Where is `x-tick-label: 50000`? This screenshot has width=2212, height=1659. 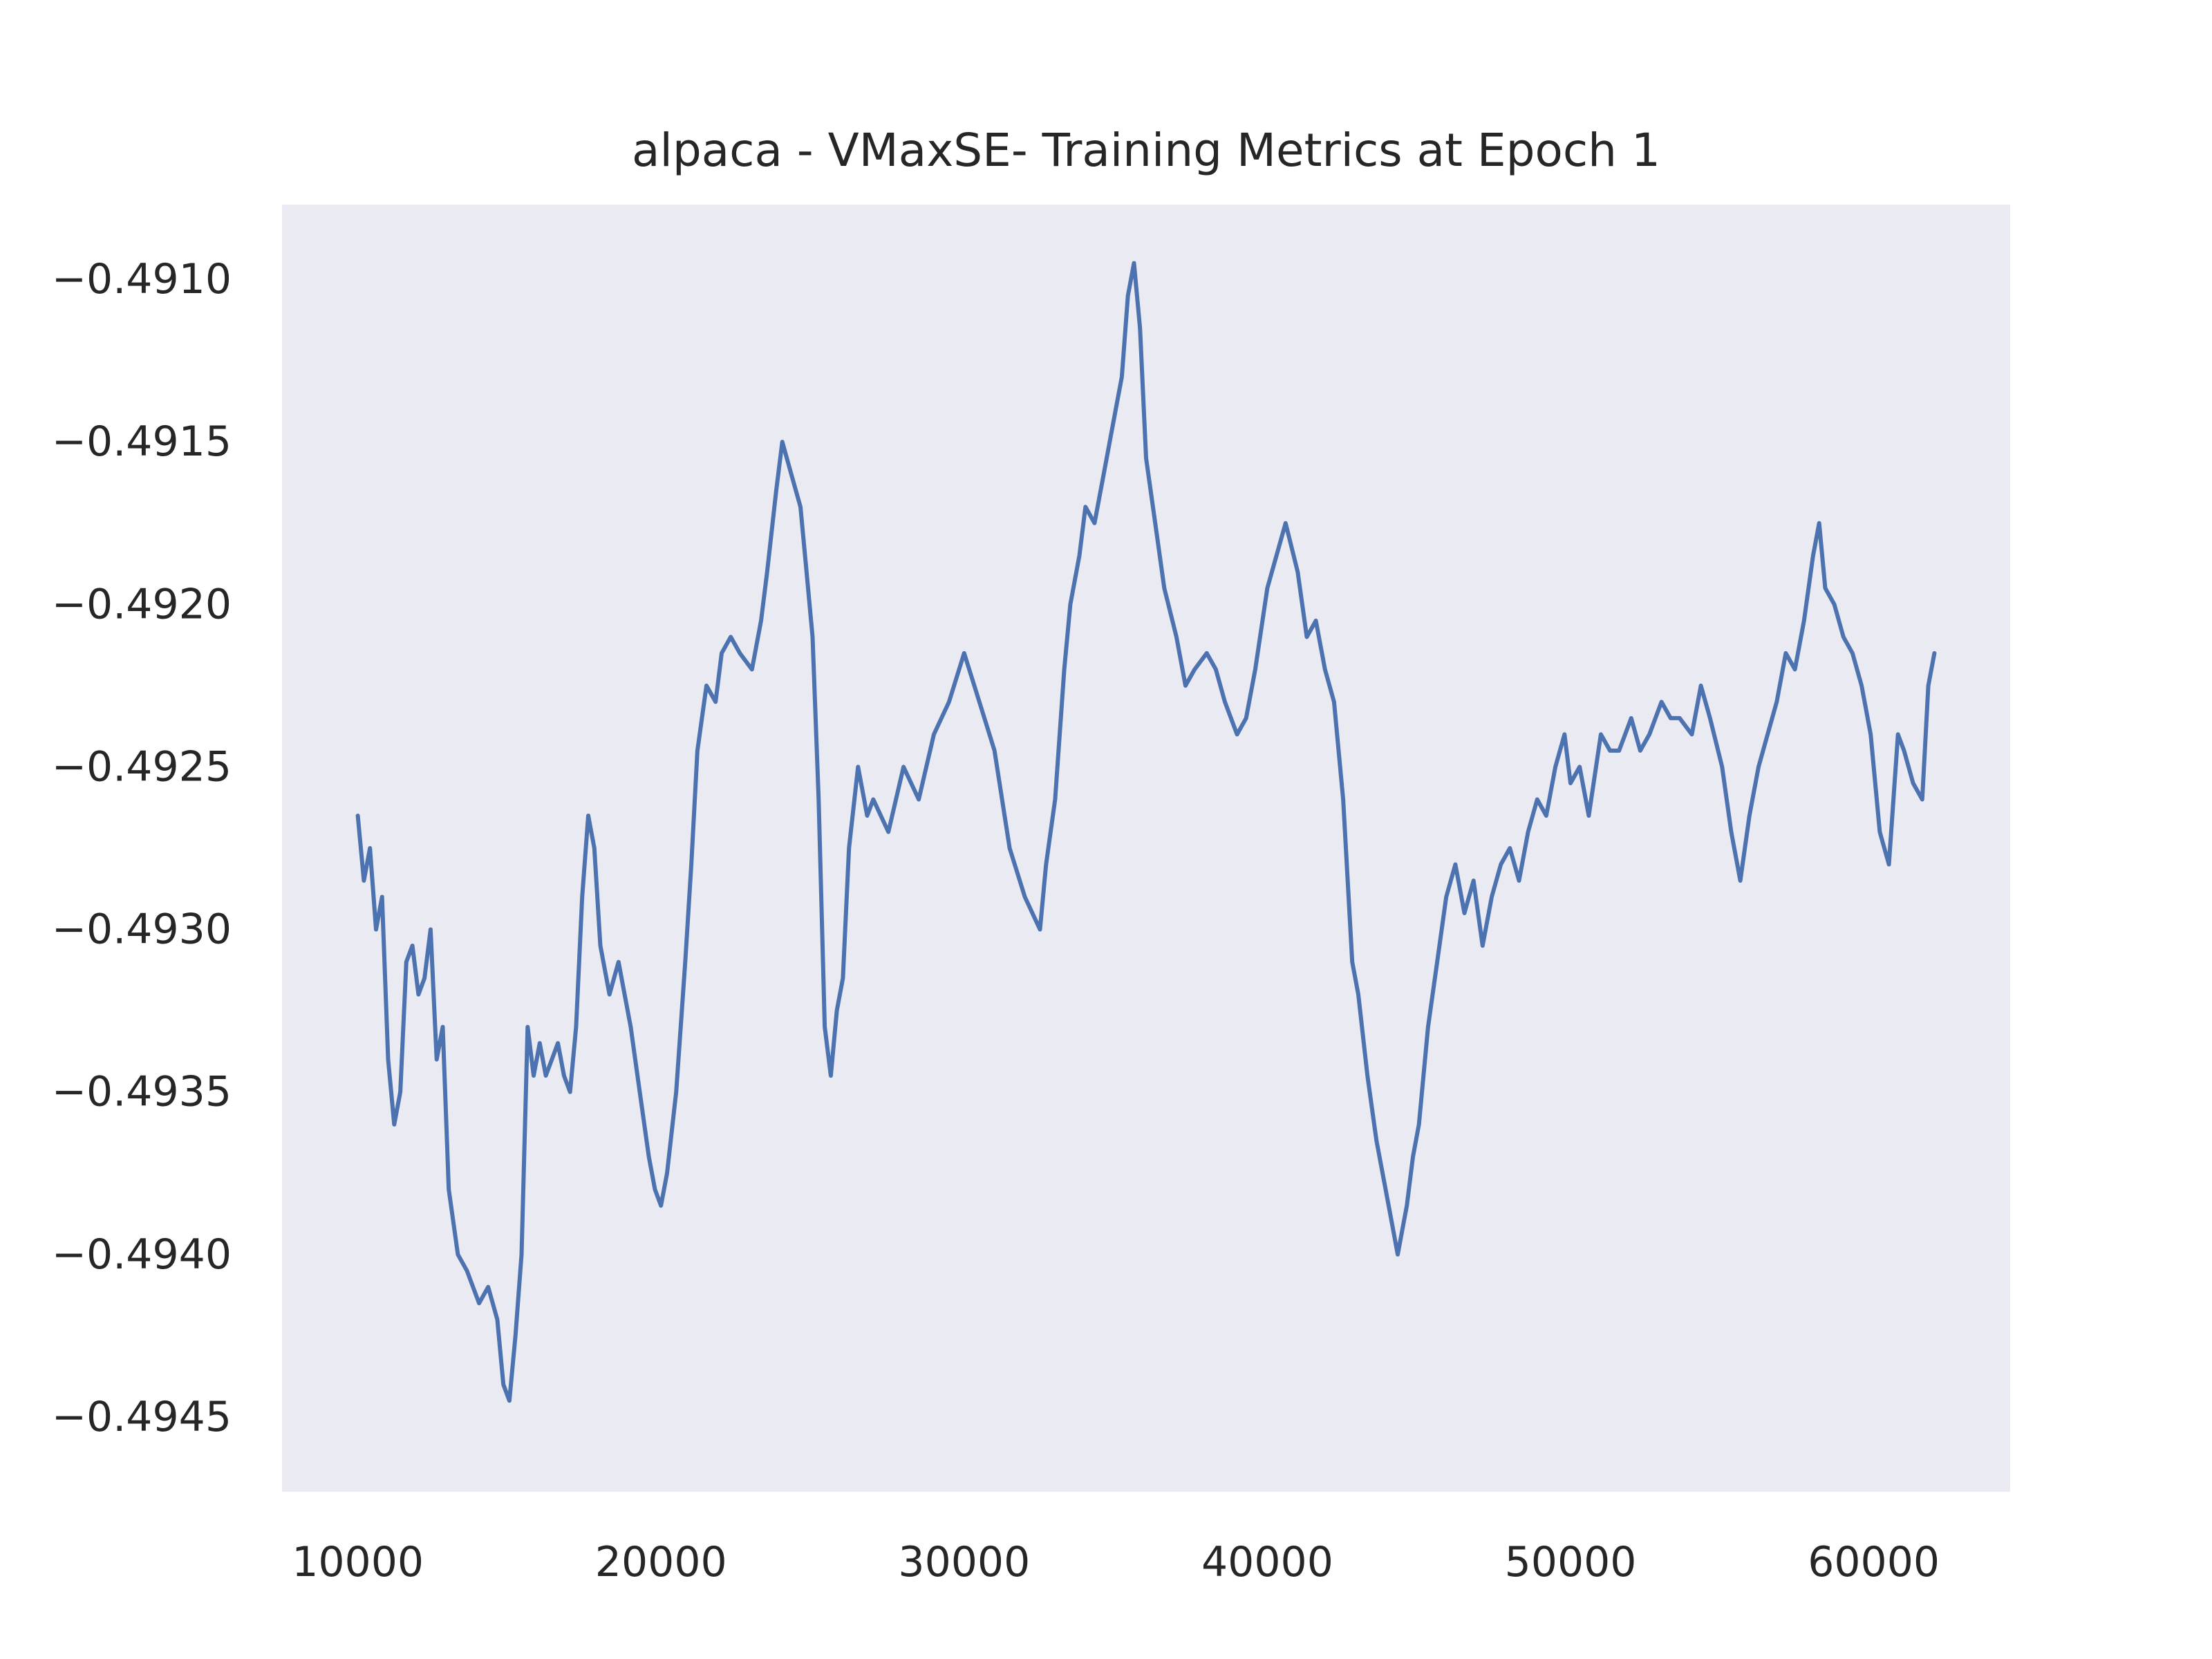
x-tick-label: 50000 is located at coordinates (1571, 1562).